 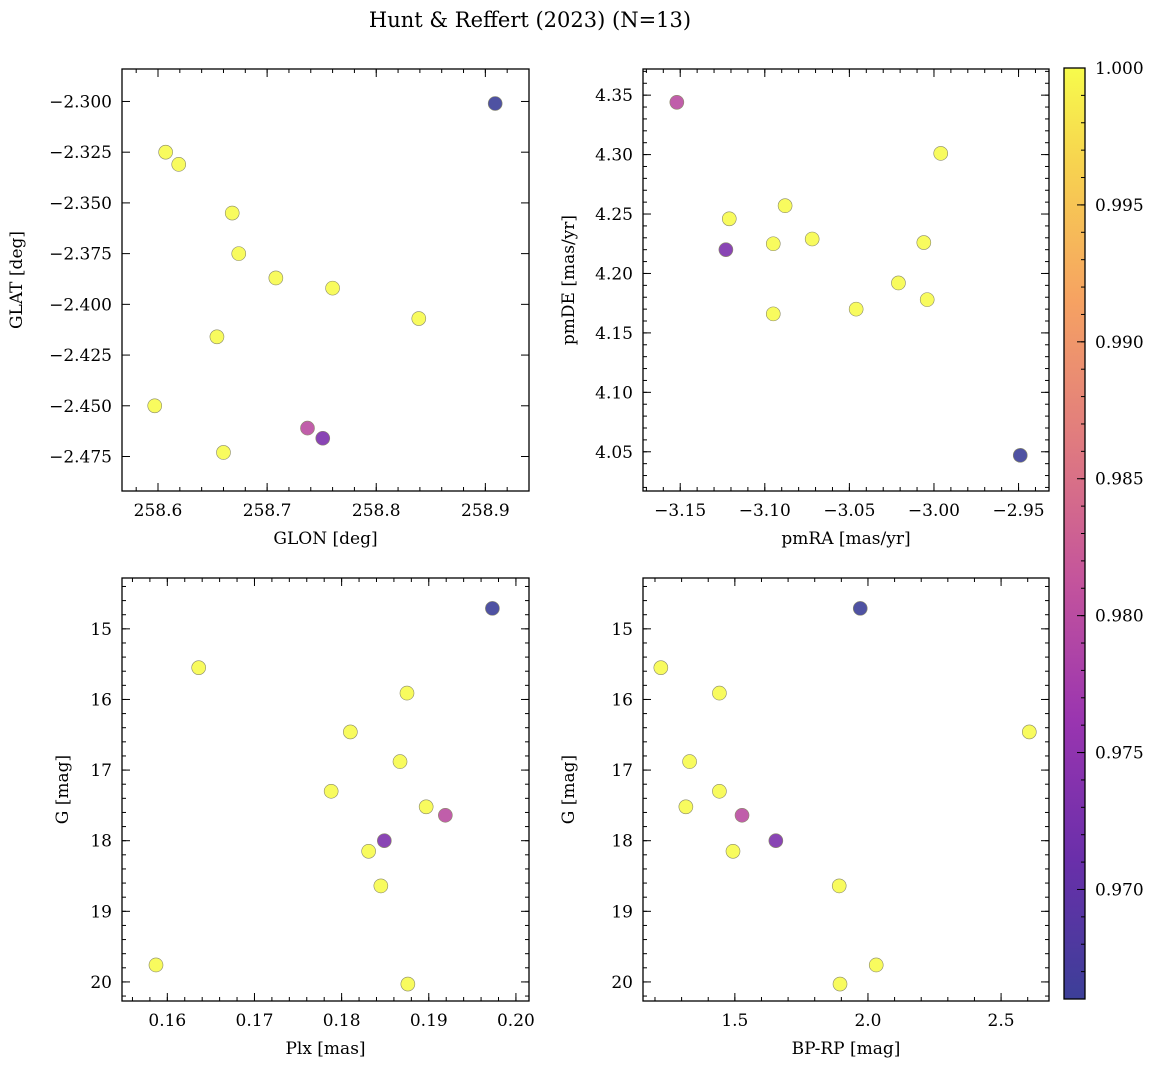 What do you see at coordinates (267, 511) in the screenshot?
I see `x-tick-label: 258.7` at bounding box center [267, 511].